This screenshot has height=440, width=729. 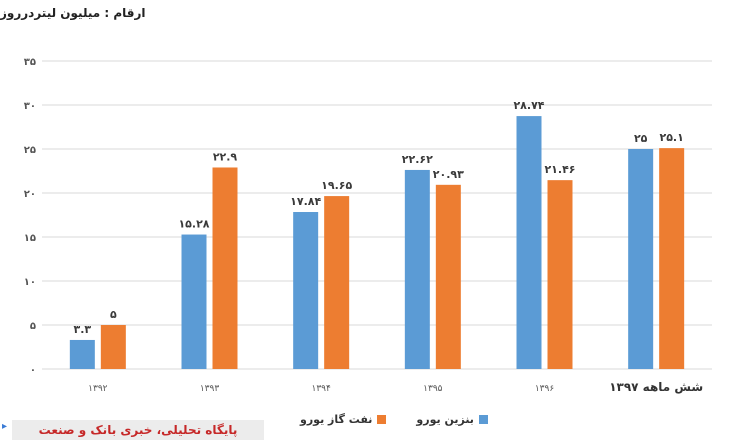 What do you see at coordinates (656, 387) in the screenshot?
I see `x-tick-label: شش ماهه ۱۳۹۷` at bounding box center [656, 387].